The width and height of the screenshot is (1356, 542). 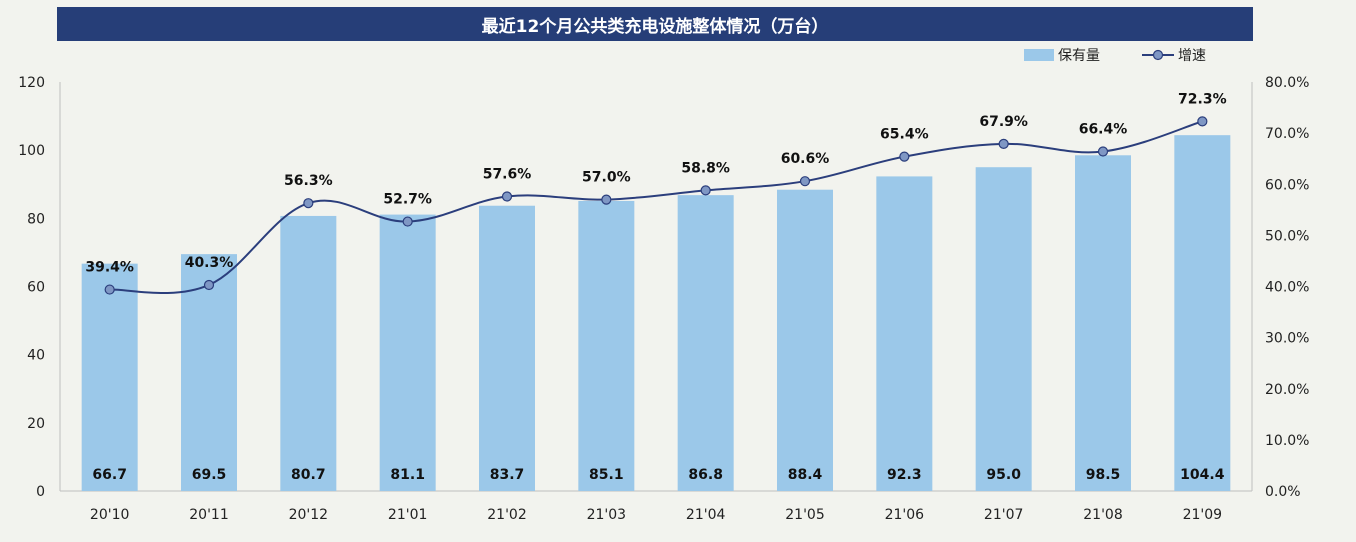 What do you see at coordinates (407, 475) in the screenshot?
I see `bar-value-label: 81.1` at bounding box center [407, 475].